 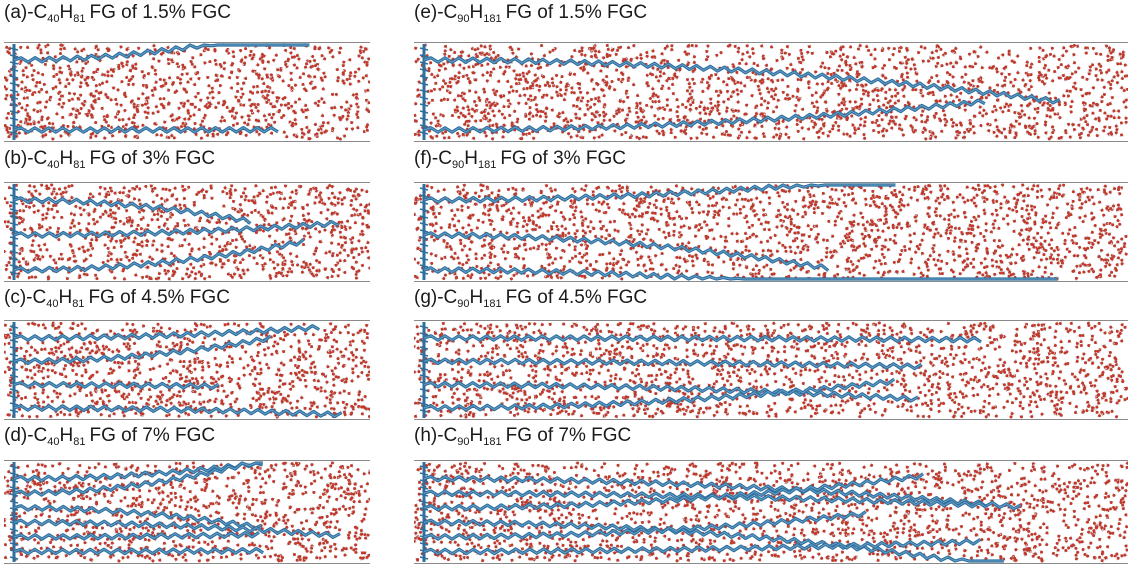 I want to click on panel-d-simulation-snapshot, so click(x=187, y=512).